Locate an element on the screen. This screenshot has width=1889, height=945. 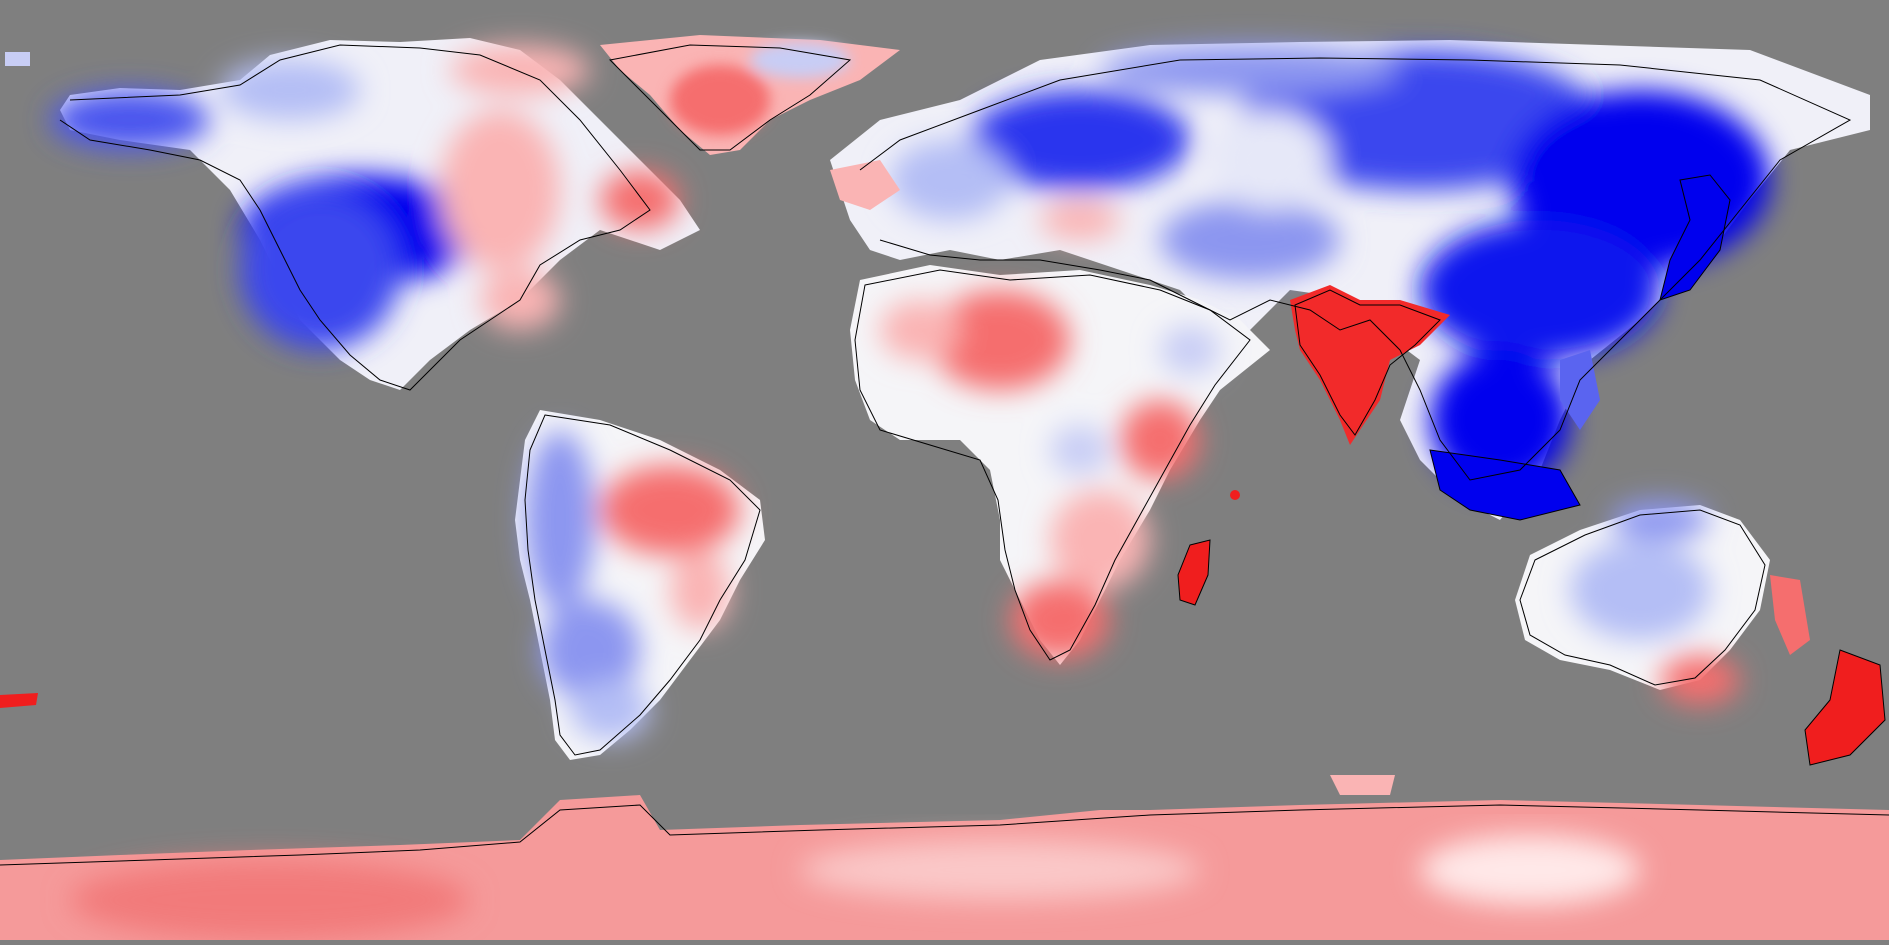
new-zealand is located at coordinates (1845, 707).